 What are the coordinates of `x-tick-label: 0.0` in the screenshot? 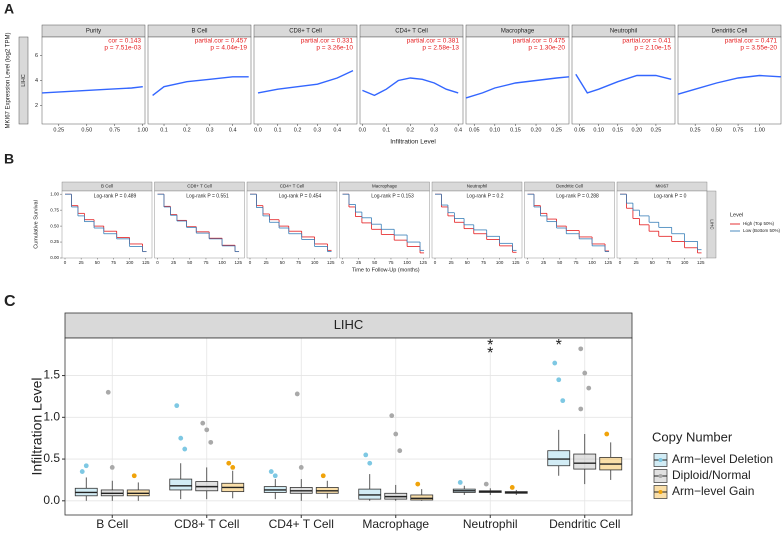 It's located at (363, 130).